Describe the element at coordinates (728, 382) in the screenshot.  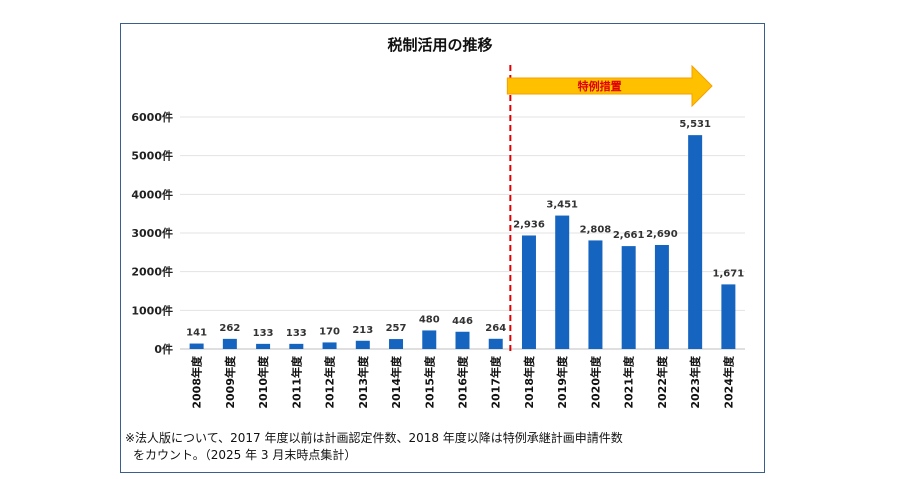
I see `x-tick-label: 2024年度` at that location.